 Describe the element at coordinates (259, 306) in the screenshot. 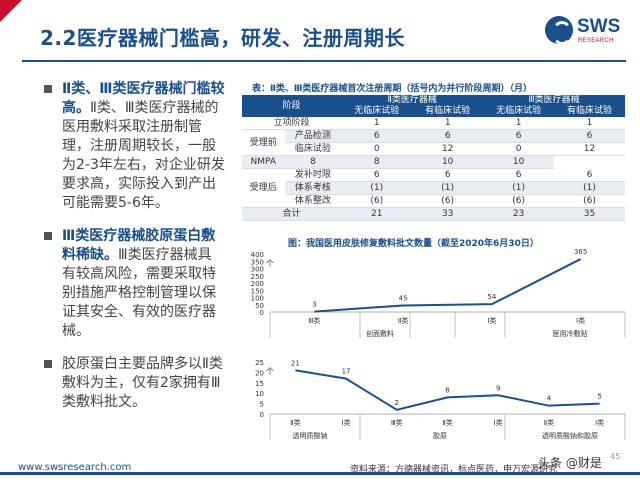

I see `y-tick-label: 50` at that location.